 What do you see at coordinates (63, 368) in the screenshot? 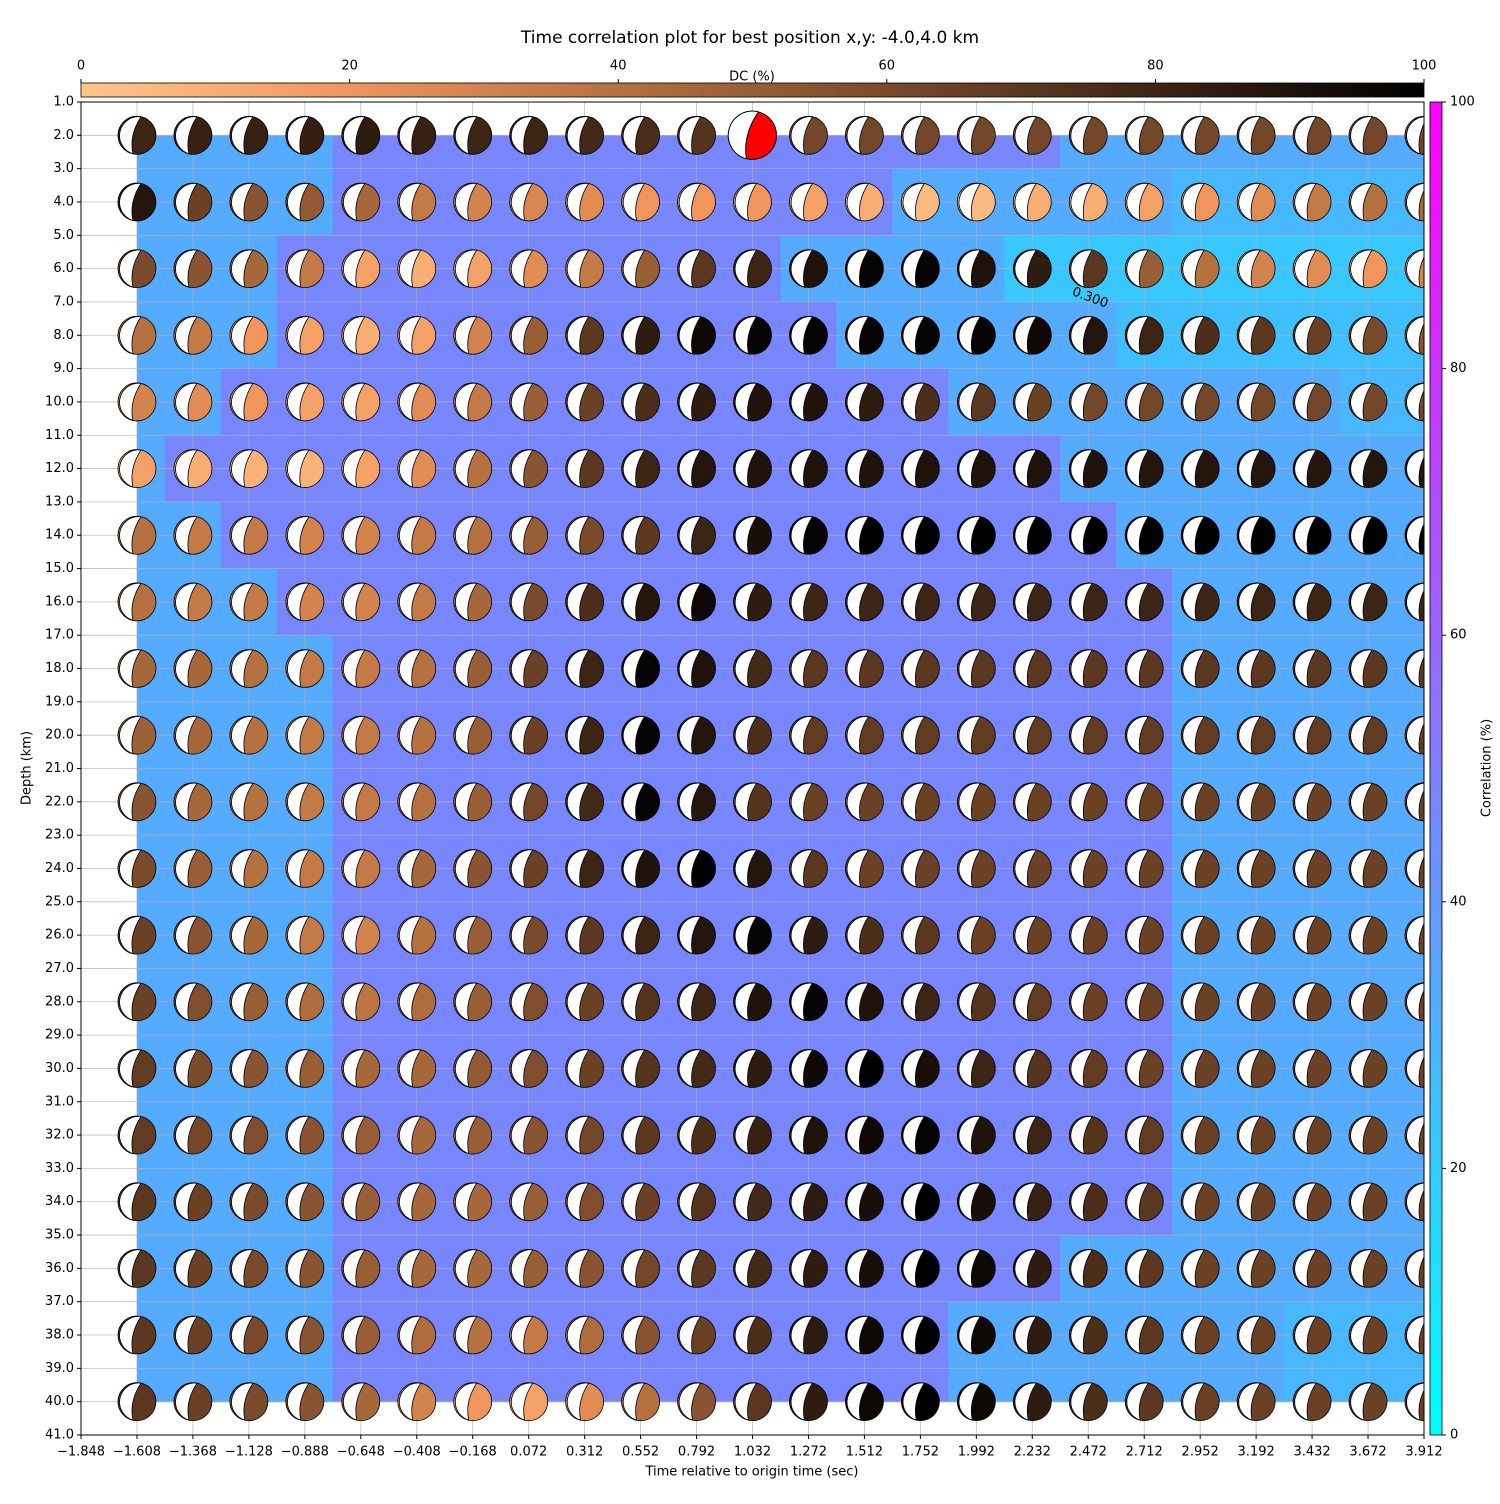
I see `y-tick-label: 9.0` at bounding box center [63, 368].